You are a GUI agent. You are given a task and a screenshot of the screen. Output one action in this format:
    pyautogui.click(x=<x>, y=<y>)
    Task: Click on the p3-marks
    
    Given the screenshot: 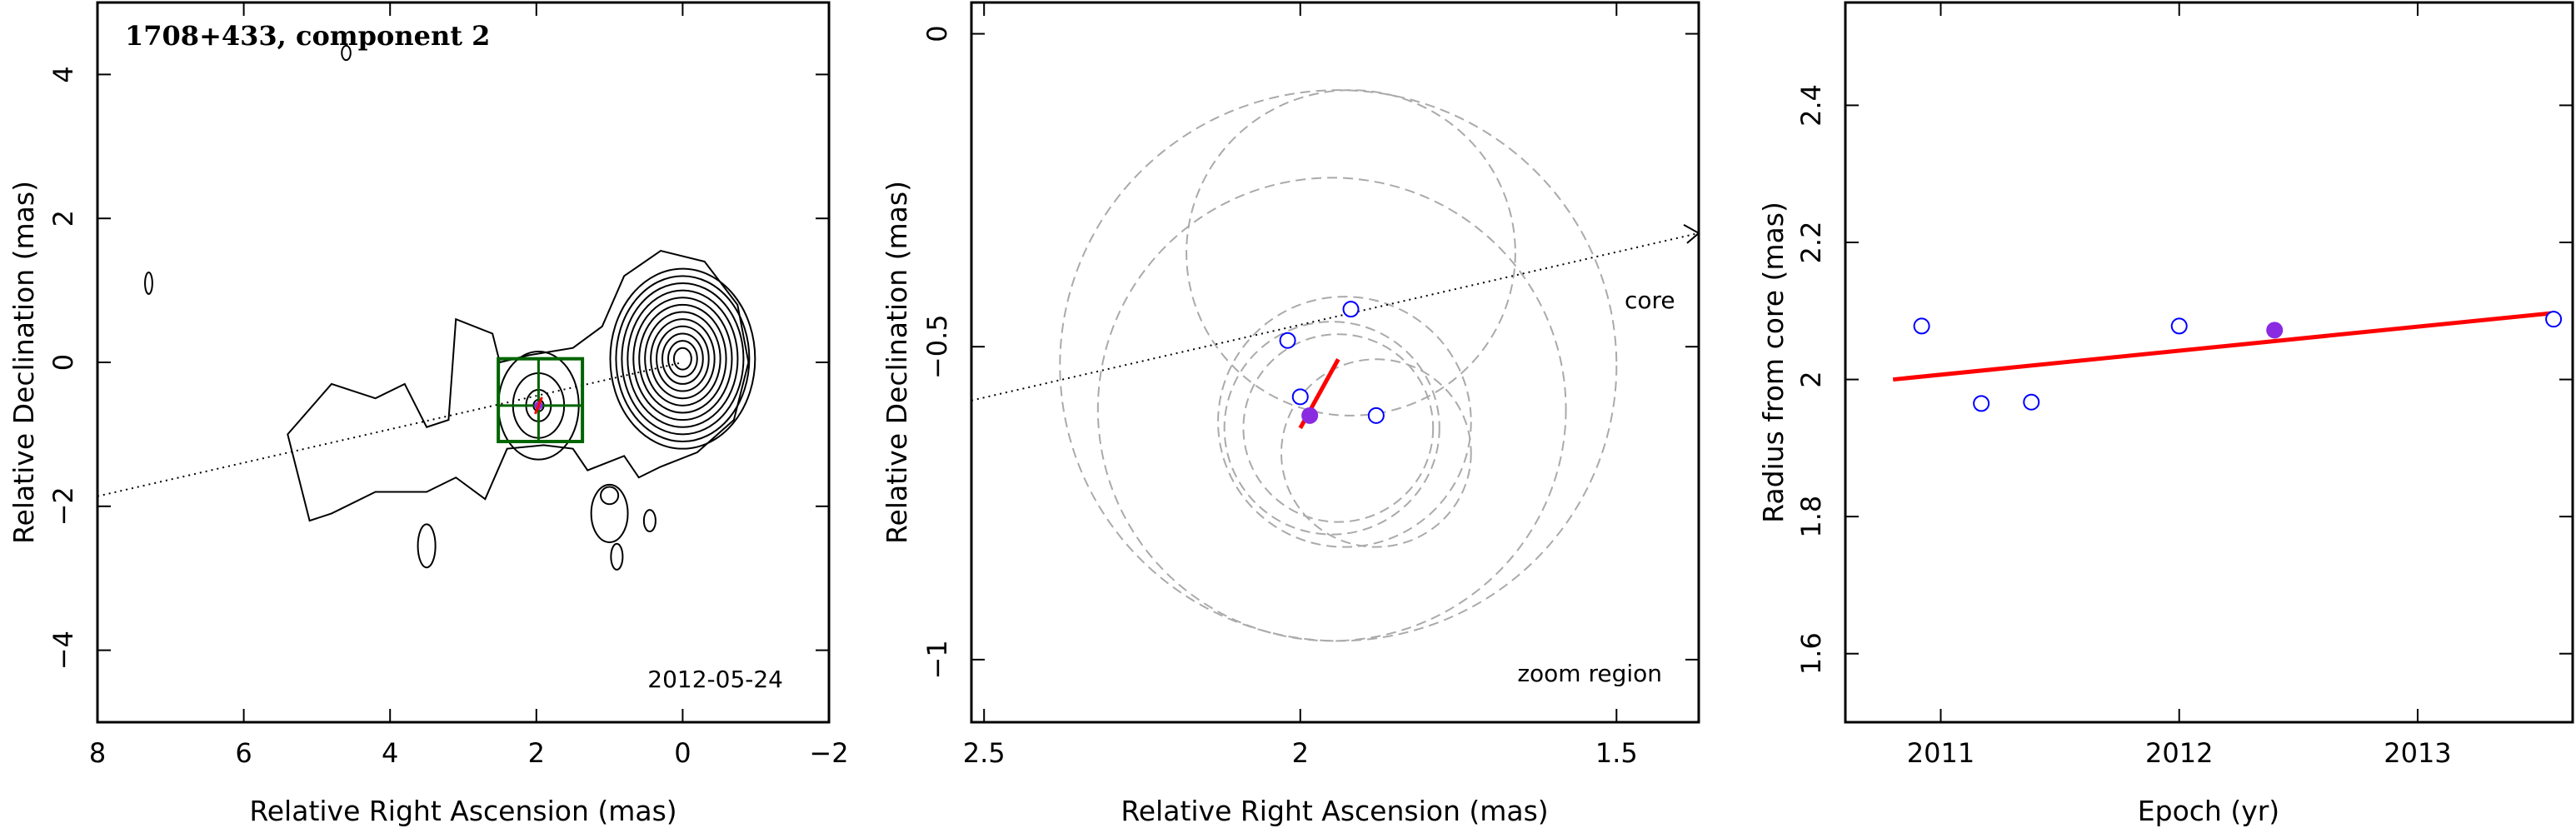 What is the action you would take?
    pyautogui.click(x=2227, y=361)
    